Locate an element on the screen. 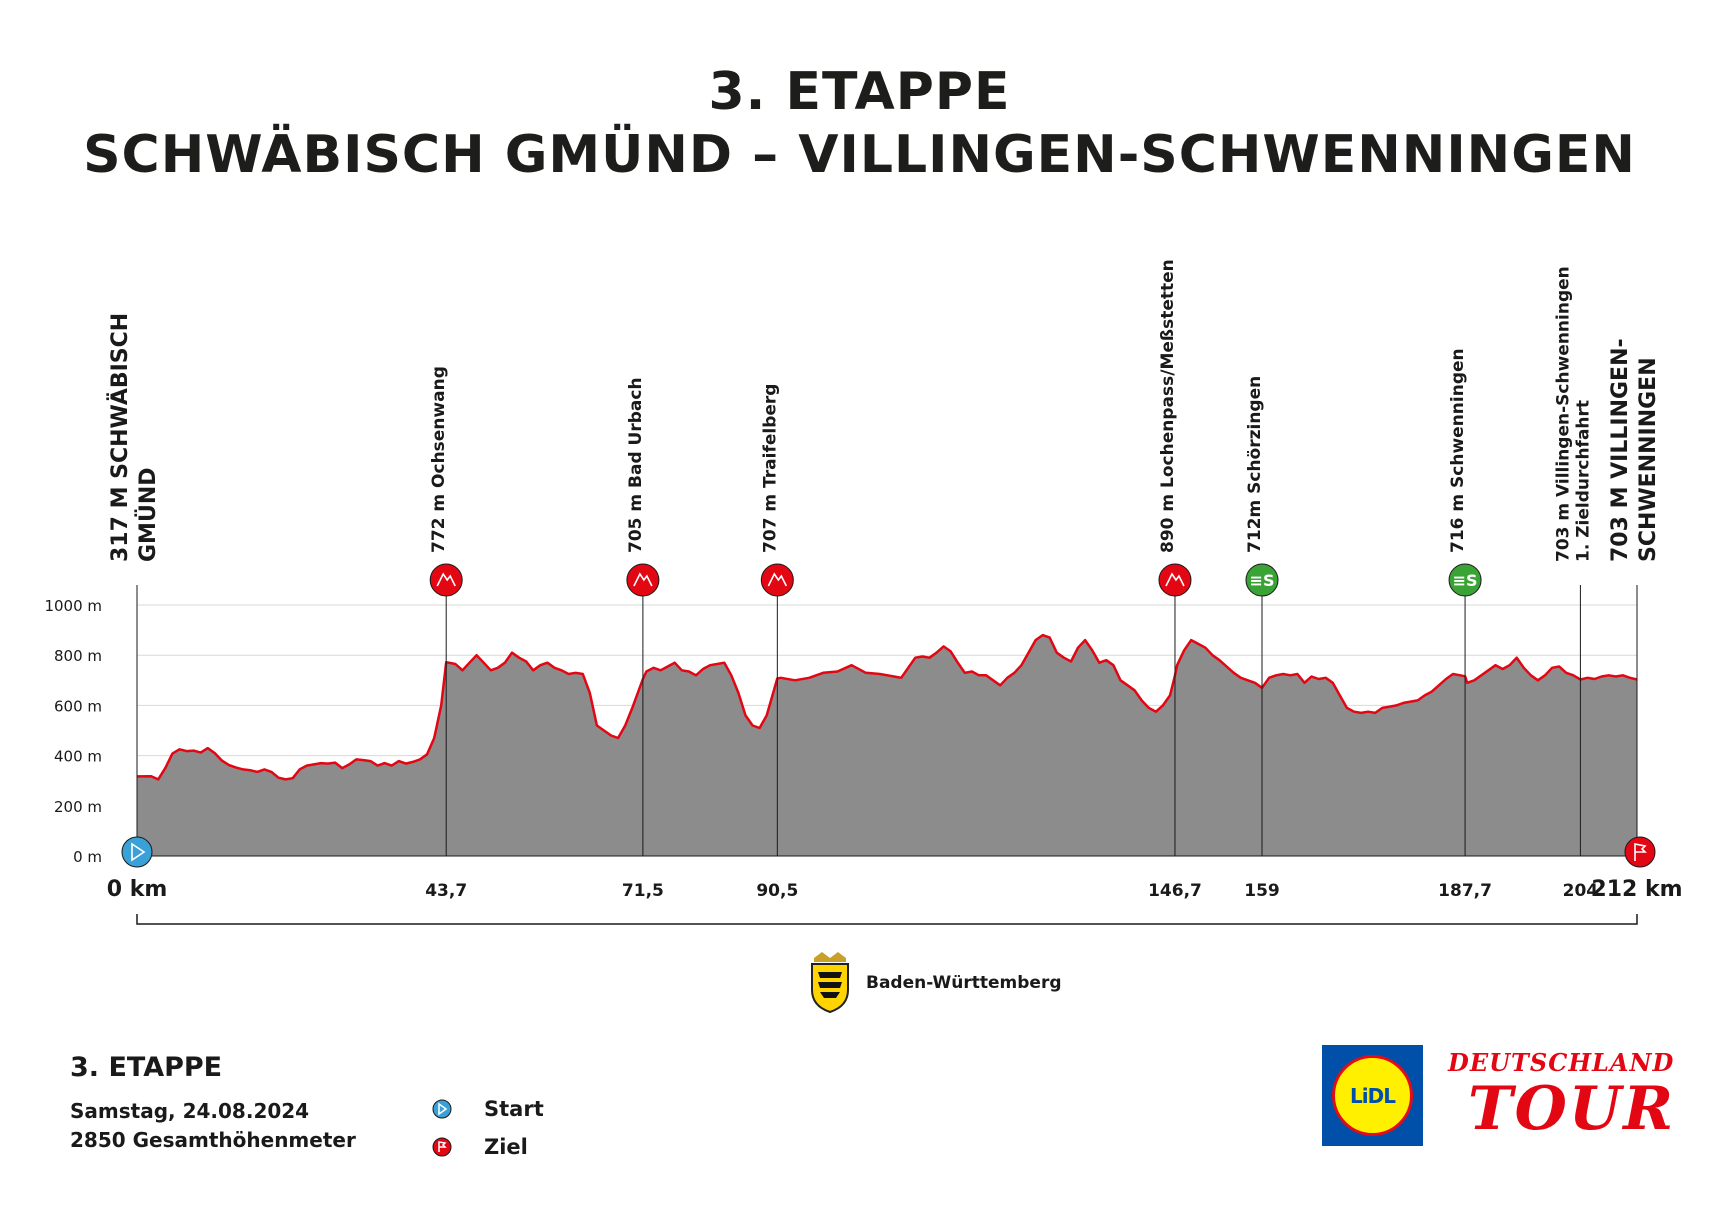 This screenshot has width=1719, height=1216. marker-label: GMÜND is located at coordinates (148, 515).